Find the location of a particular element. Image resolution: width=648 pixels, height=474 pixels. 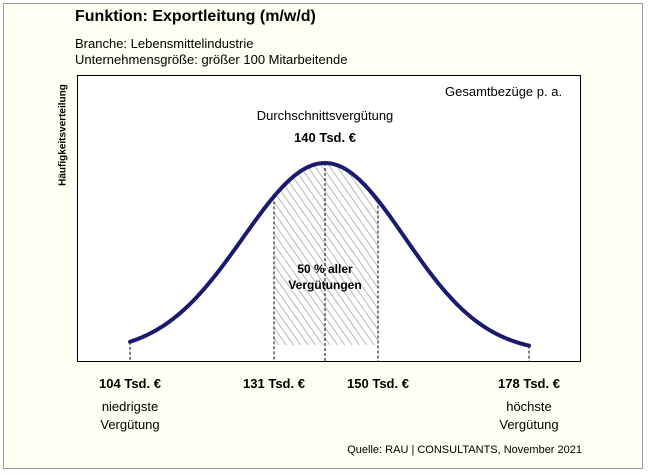

chart-title: Funktion: Exportleitung (m/w/d) is located at coordinates (195, 16).